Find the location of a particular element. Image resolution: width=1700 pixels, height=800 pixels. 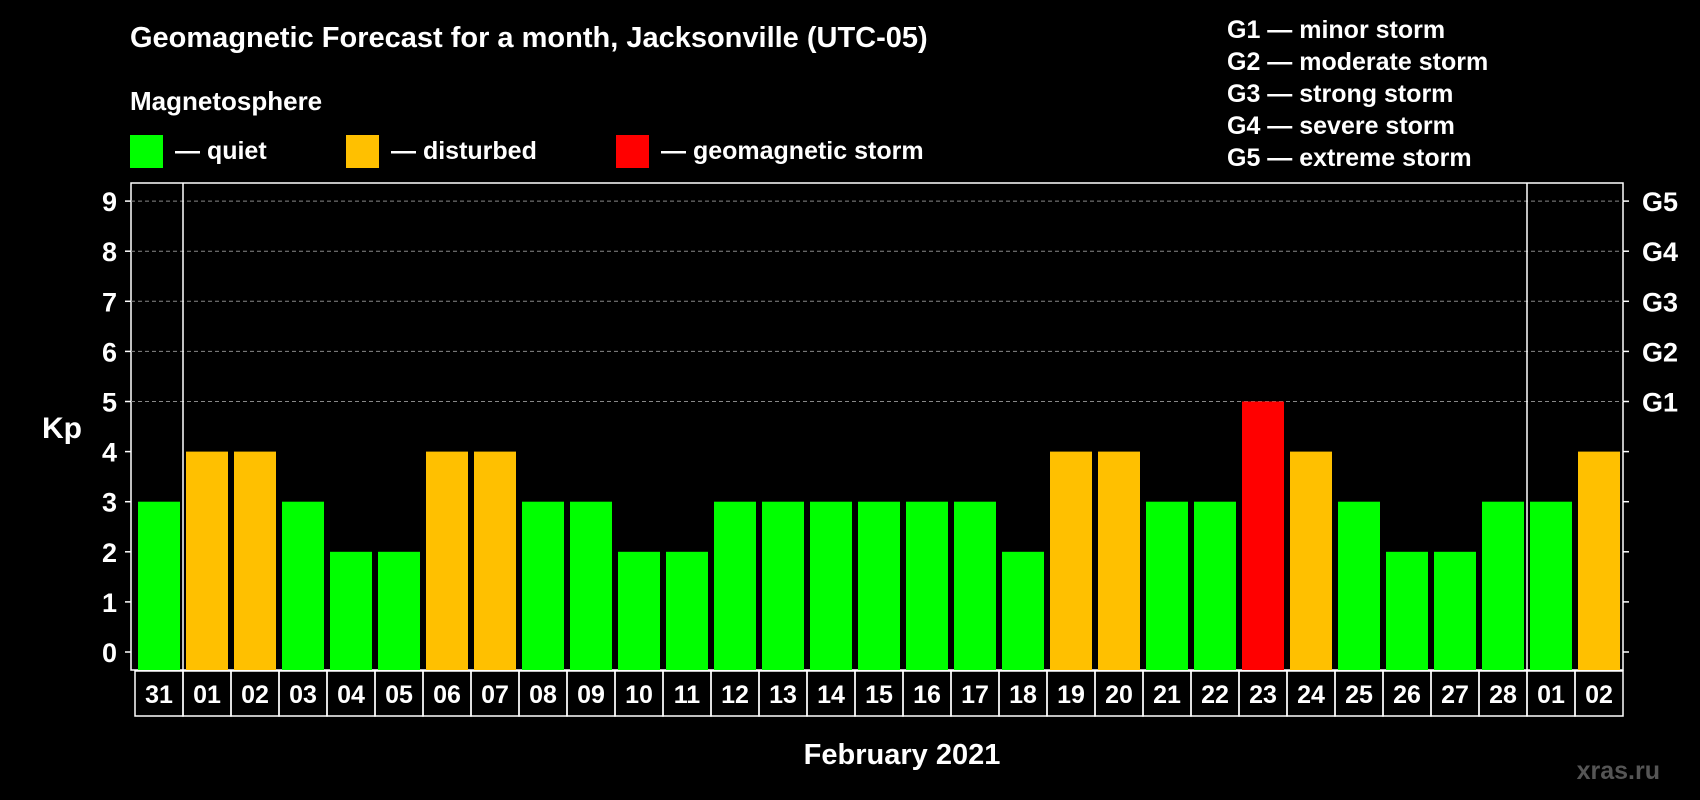

date-label-9: 09 is located at coordinates (591, 695).